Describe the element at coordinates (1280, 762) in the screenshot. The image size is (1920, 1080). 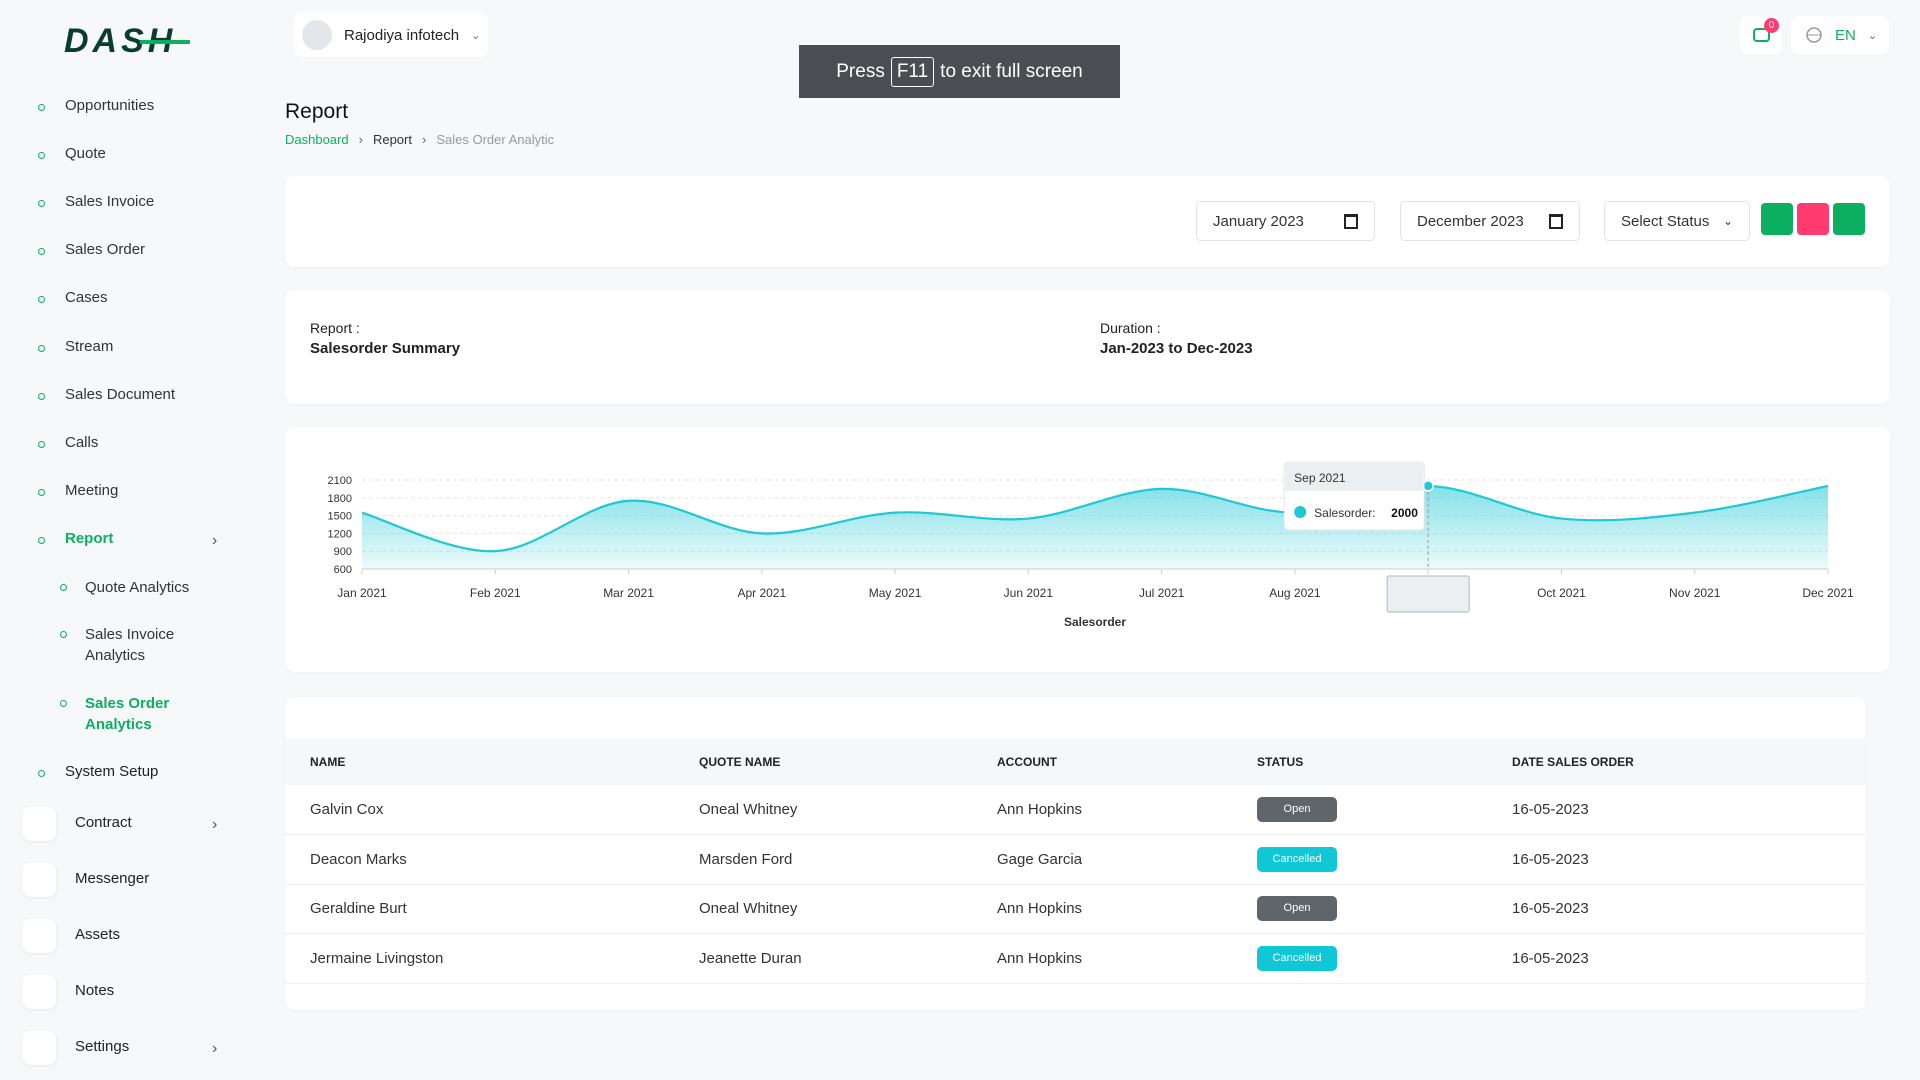
I see `column-header: STATUS` at that location.